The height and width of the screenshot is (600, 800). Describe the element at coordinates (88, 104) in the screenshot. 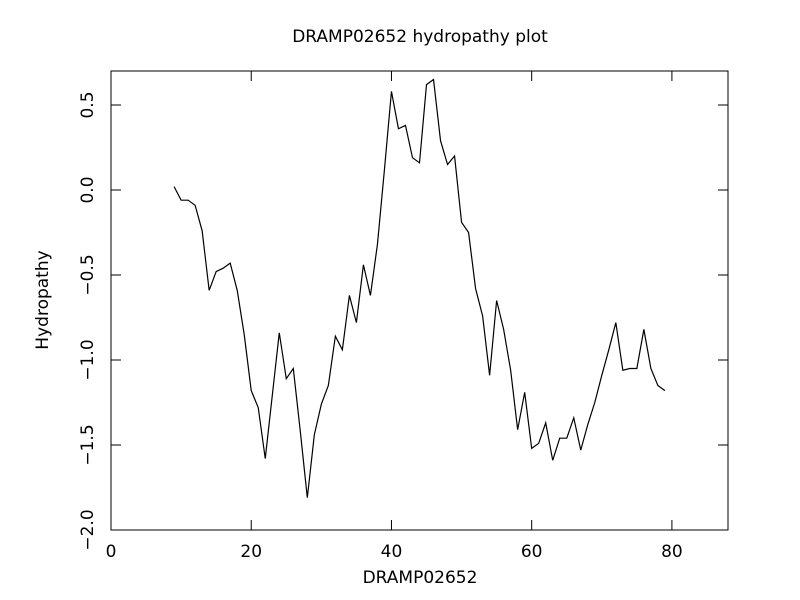

I see `y-tick-label: 0.5` at that location.